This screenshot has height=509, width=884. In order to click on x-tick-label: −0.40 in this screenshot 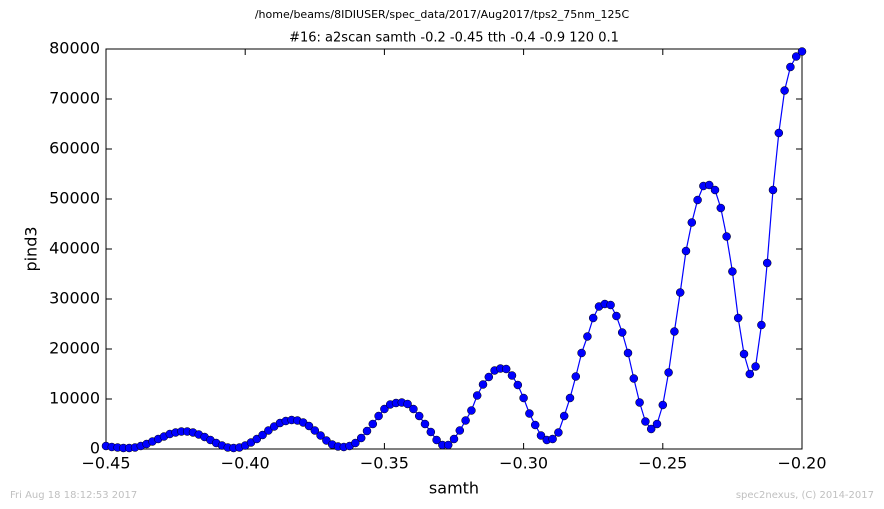, I will do `click(245, 463)`.